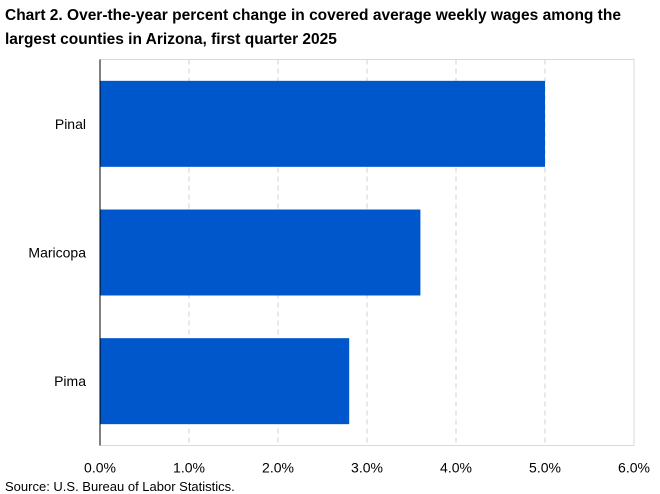 The width and height of the screenshot is (660, 494). What do you see at coordinates (456, 468) in the screenshot?
I see `x-tick-label: 4.0%` at bounding box center [456, 468].